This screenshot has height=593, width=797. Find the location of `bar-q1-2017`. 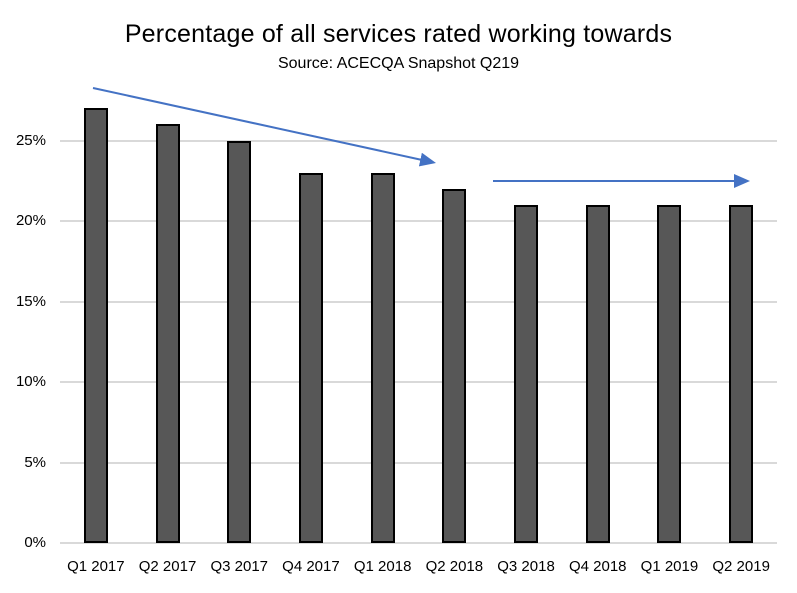

bar-q1-2017 is located at coordinates (95, 325).